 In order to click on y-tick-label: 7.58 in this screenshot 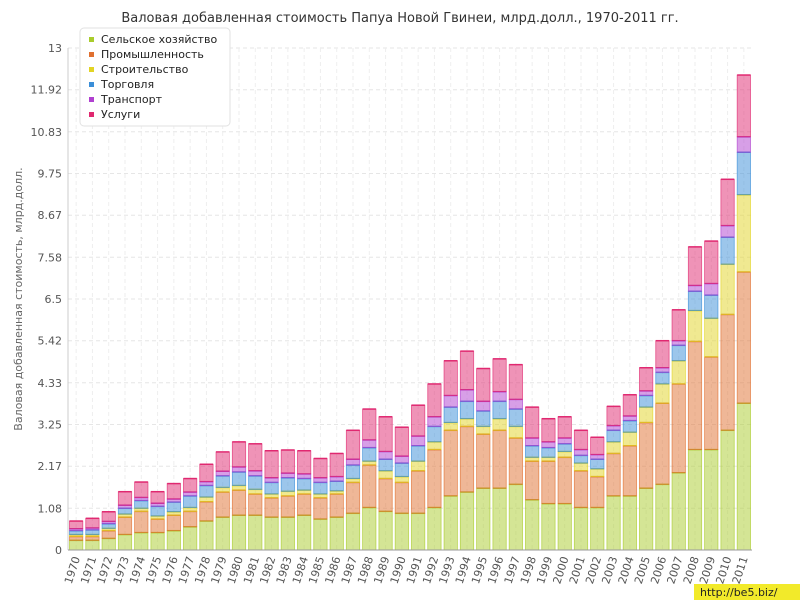, I will do `click(50, 257)`.